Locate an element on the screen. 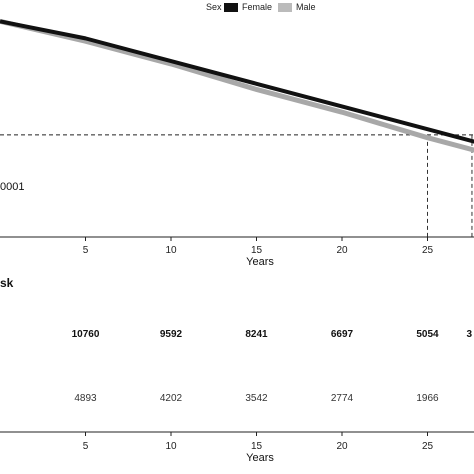 The height and width of the screenshot is (474, 474). risk-x-tick-label: 5 is located at coordinates (86, 446).